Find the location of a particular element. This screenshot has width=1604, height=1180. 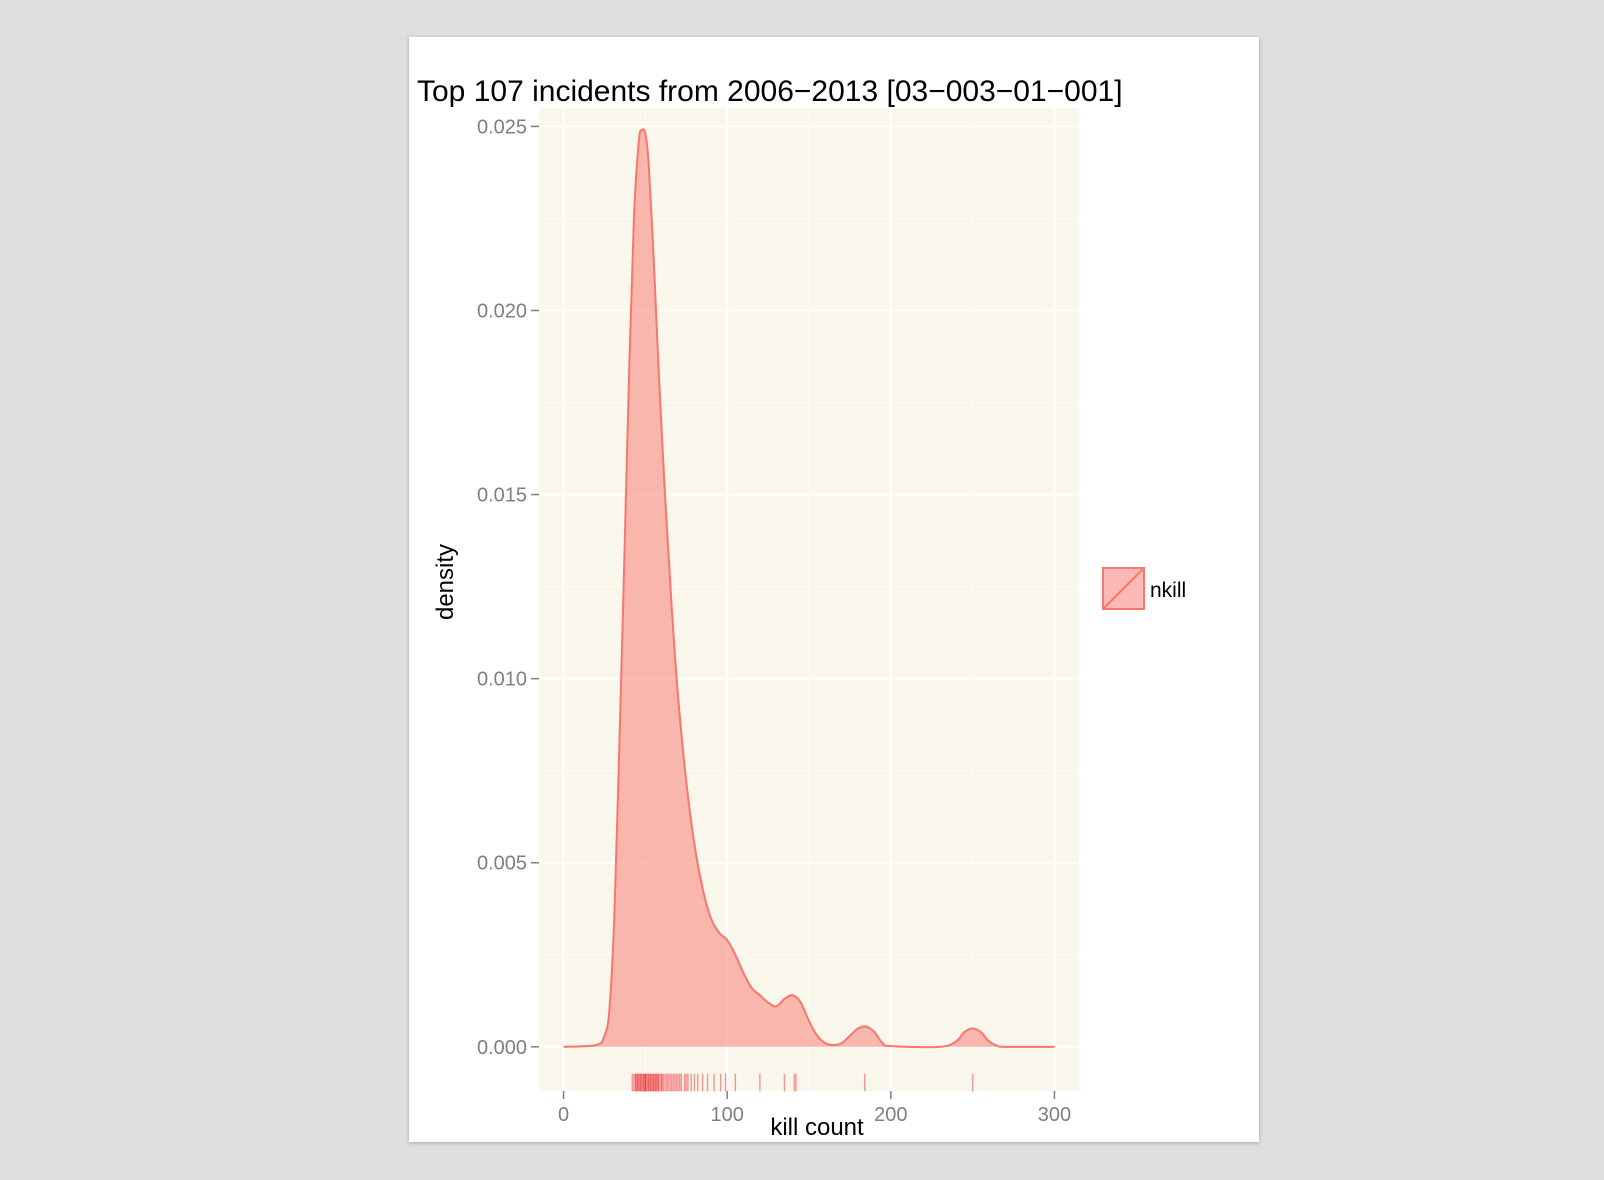

y-axis-title: density is located at coordinates (445, 582).